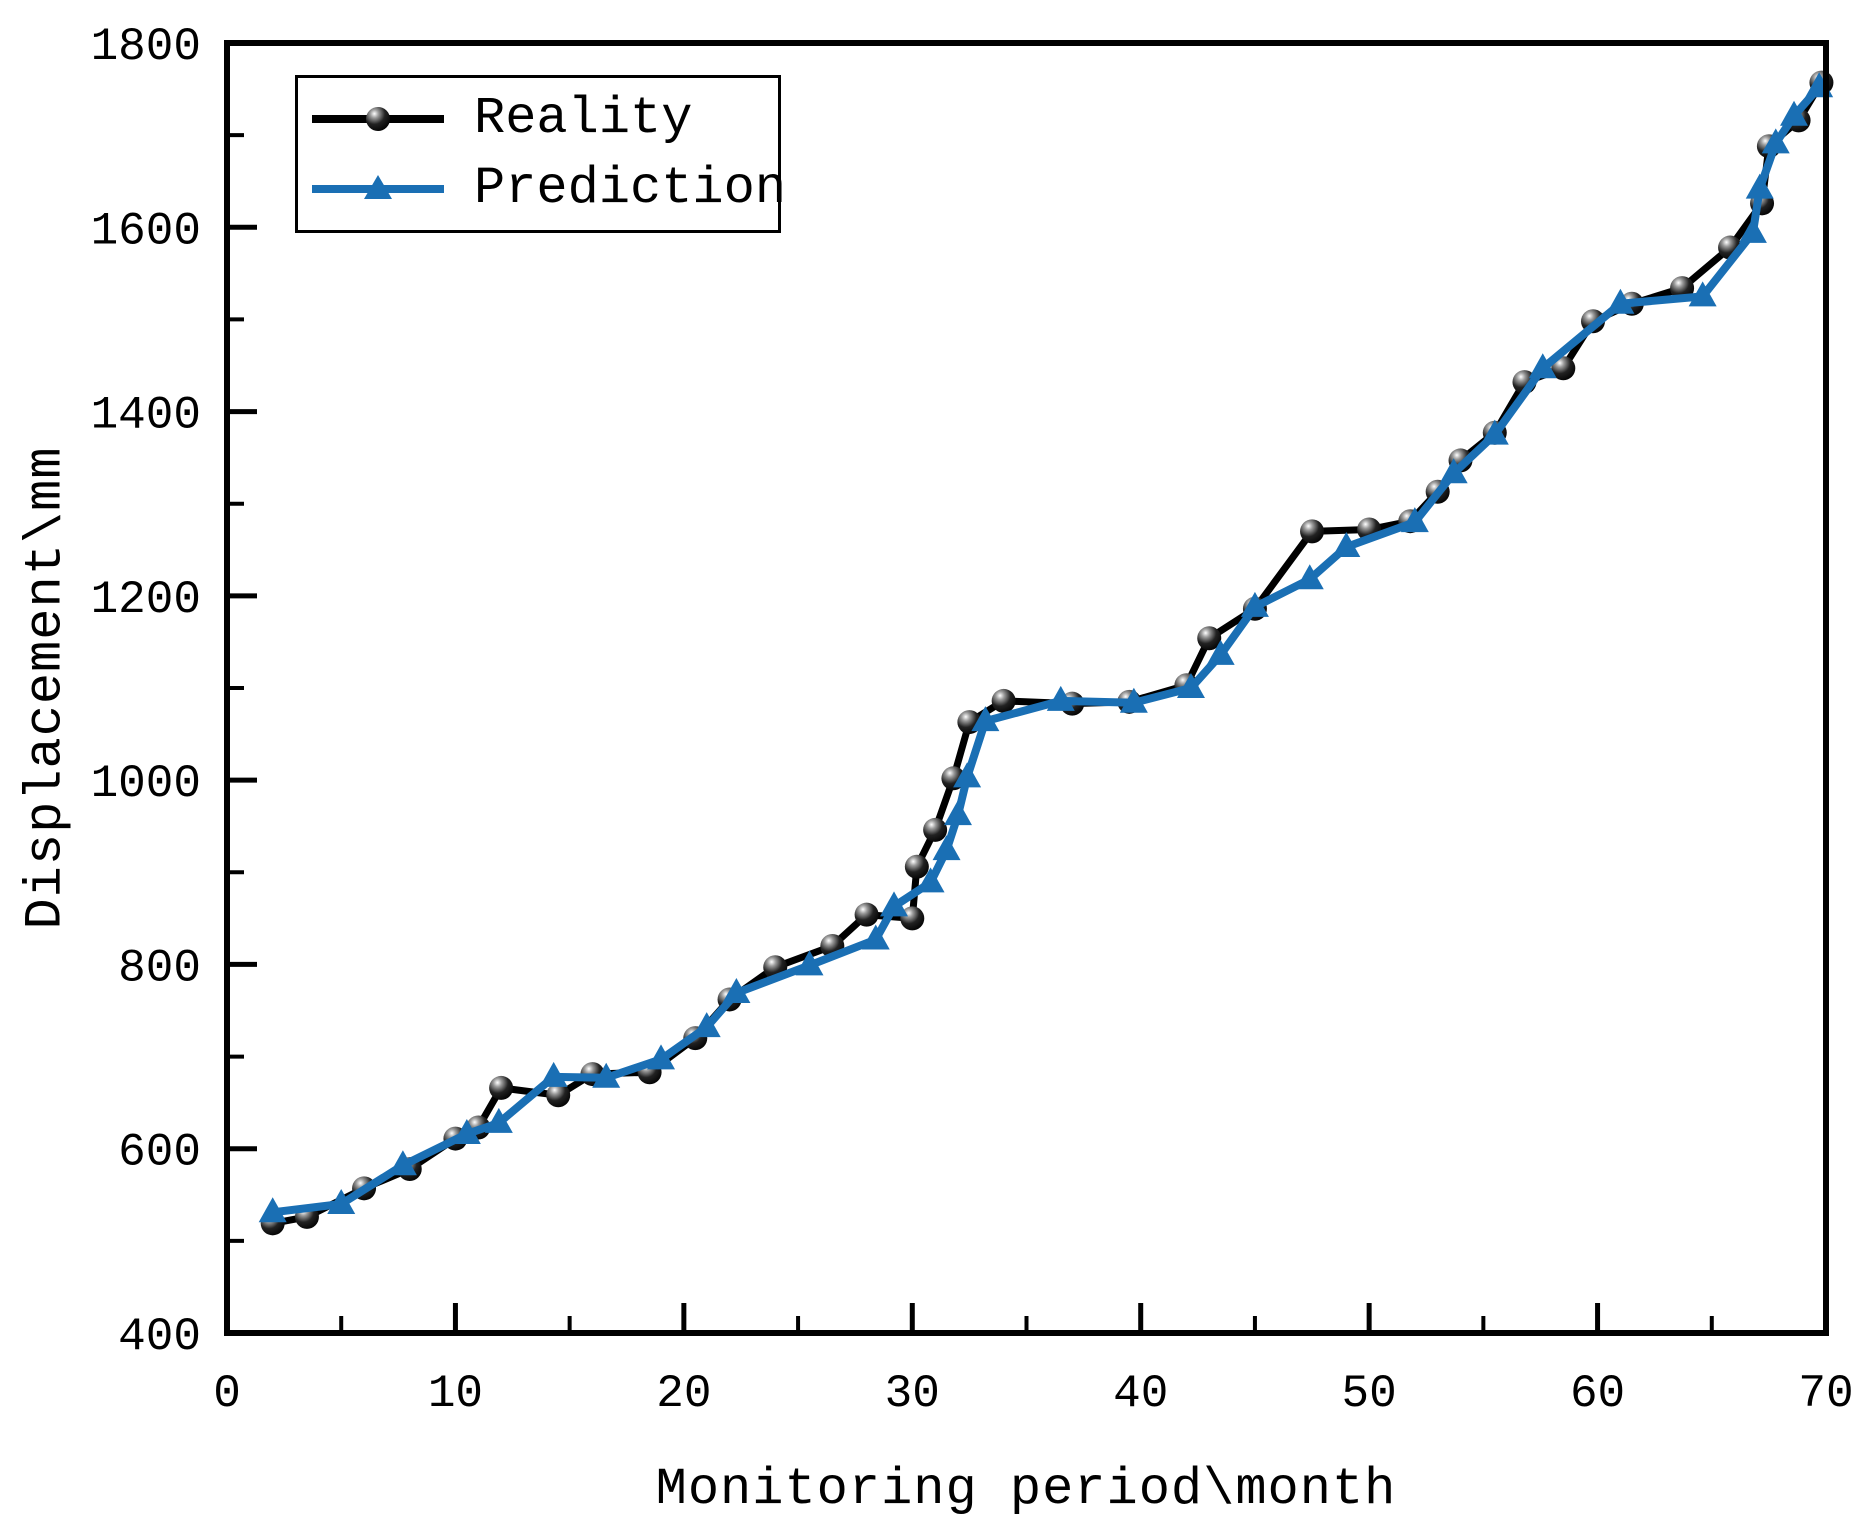  I want to click on y-axis-title: Displacement\mm, so click(46, 688).